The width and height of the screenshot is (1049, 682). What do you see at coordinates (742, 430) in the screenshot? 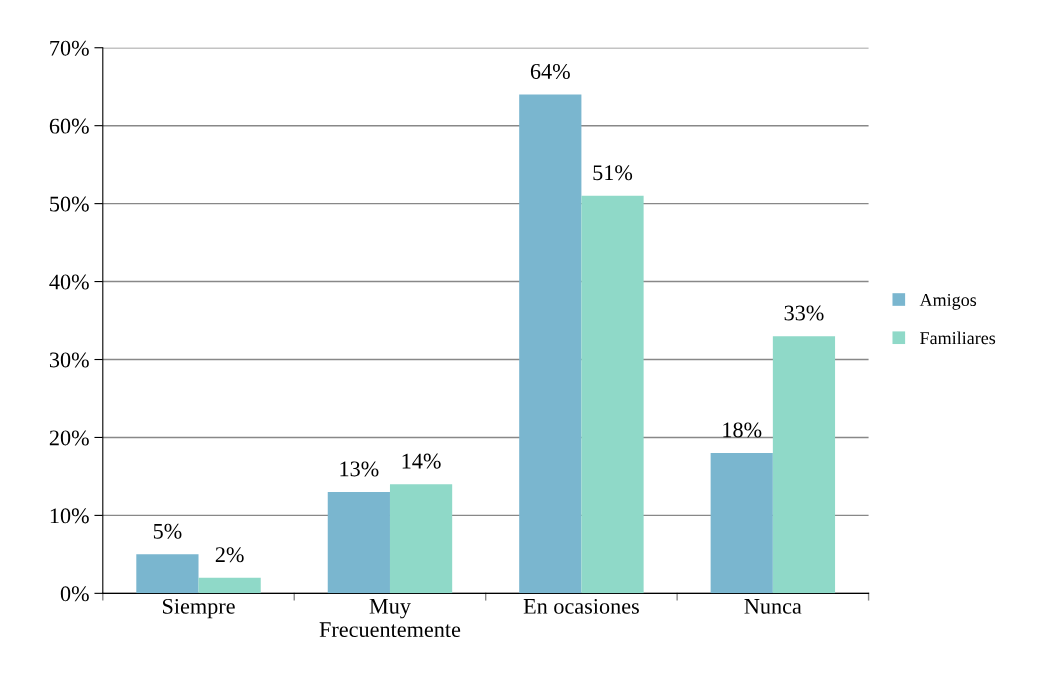
I see `data-label: 18%` at bounding box center [742, 430].